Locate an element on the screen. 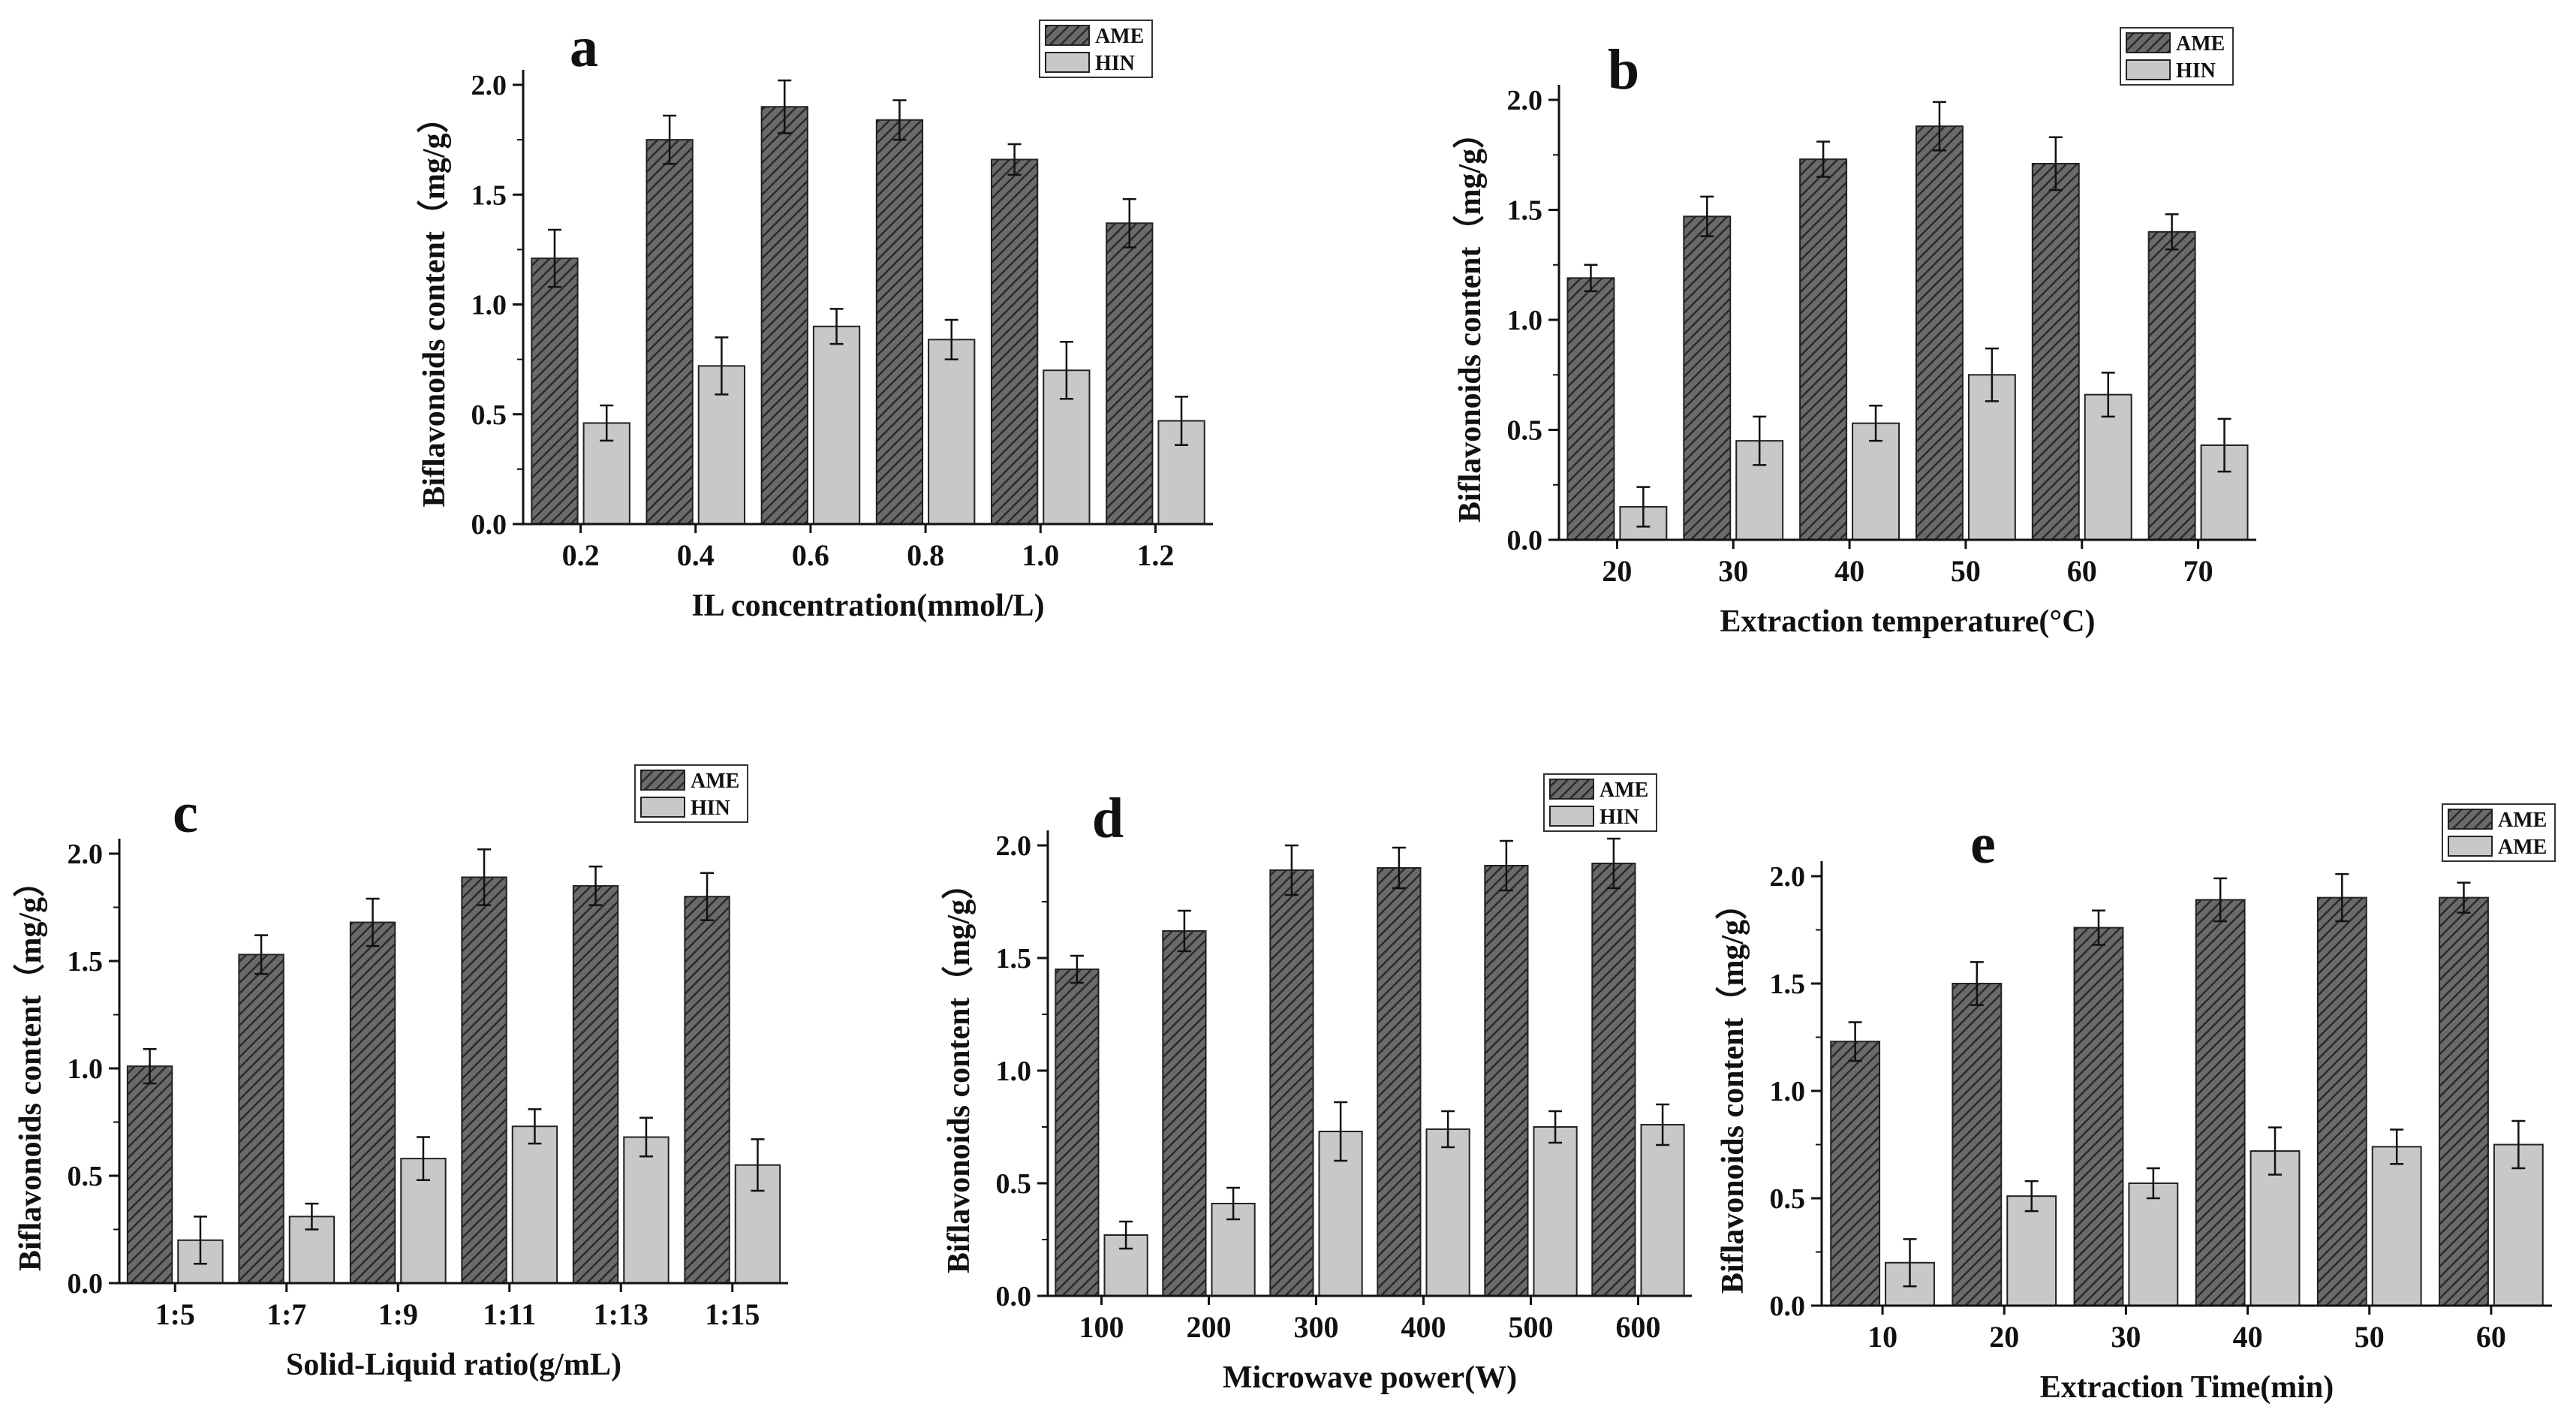  x-tick-label: 1:13 is located at coordinates (621, 1314).